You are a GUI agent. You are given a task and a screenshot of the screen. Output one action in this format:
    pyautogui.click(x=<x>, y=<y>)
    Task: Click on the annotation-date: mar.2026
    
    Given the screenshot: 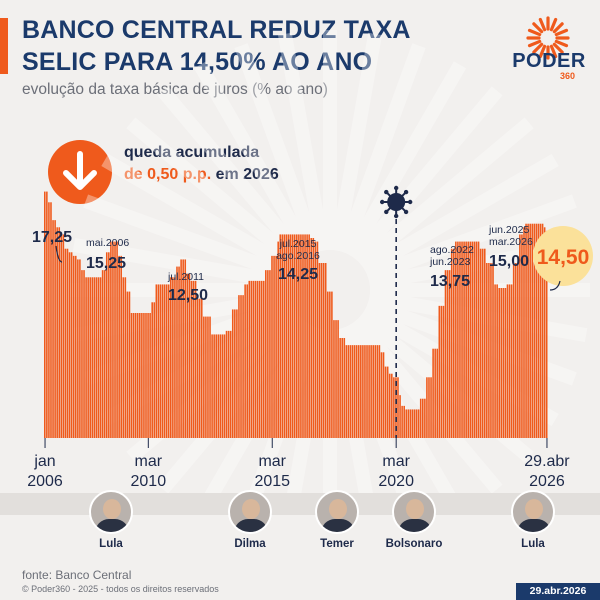 What is the action you would take?
    pyautogui.click(x=511, y=242)
    